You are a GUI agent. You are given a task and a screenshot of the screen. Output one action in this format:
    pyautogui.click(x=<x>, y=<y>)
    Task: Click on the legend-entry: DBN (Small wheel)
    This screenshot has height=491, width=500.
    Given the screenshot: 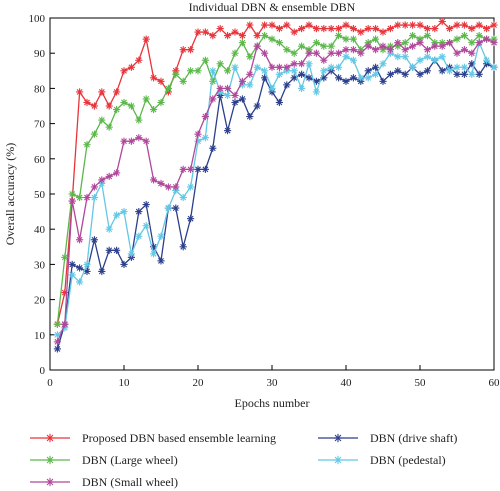 What is the action you would take?
    pyautogui.click(x=104, y=482)
    